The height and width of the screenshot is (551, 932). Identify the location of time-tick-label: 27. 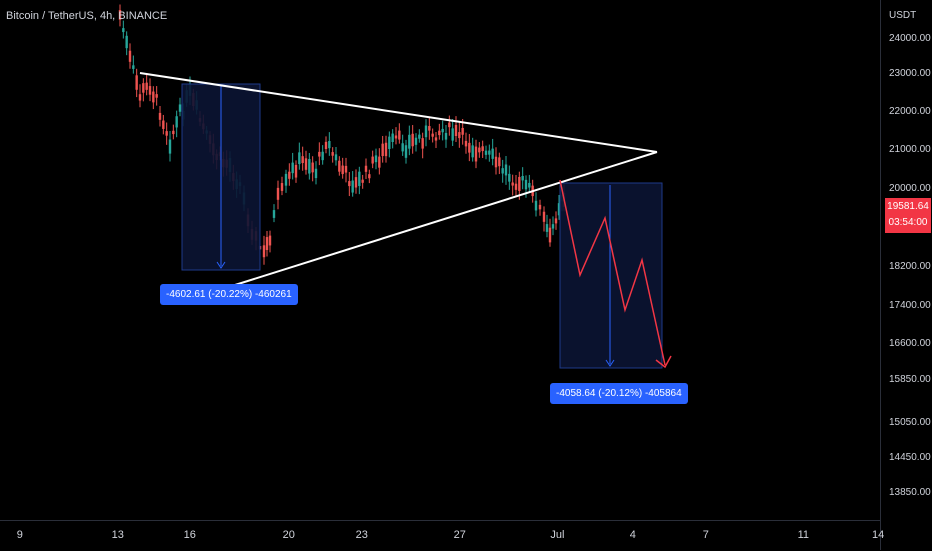
(459, 535).